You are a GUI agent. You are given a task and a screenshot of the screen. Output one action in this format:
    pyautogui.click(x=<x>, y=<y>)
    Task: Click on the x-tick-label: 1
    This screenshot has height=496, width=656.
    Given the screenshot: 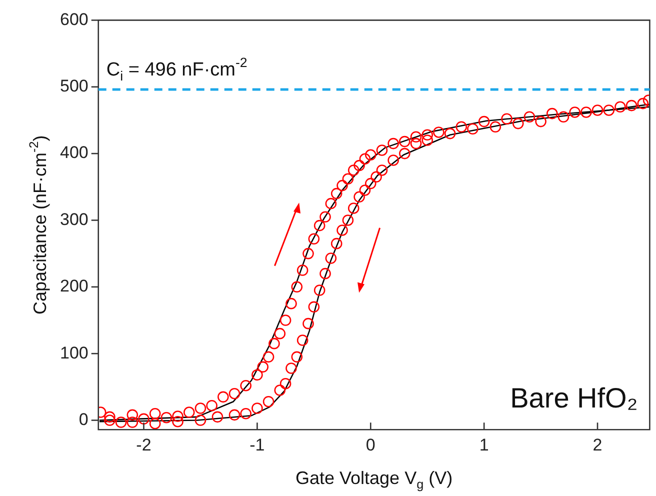 What is the action you would take?
    pyautogui.click(x=484, y=444)
    